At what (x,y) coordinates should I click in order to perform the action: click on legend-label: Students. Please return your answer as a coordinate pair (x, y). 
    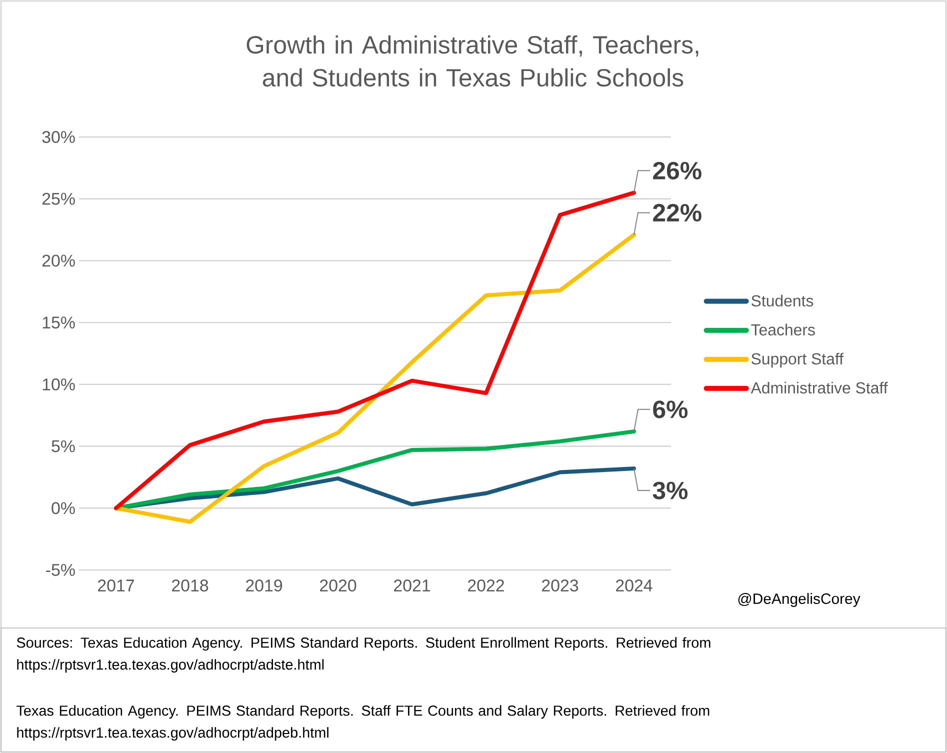
    Looking at the image, I should click on (783, 300).